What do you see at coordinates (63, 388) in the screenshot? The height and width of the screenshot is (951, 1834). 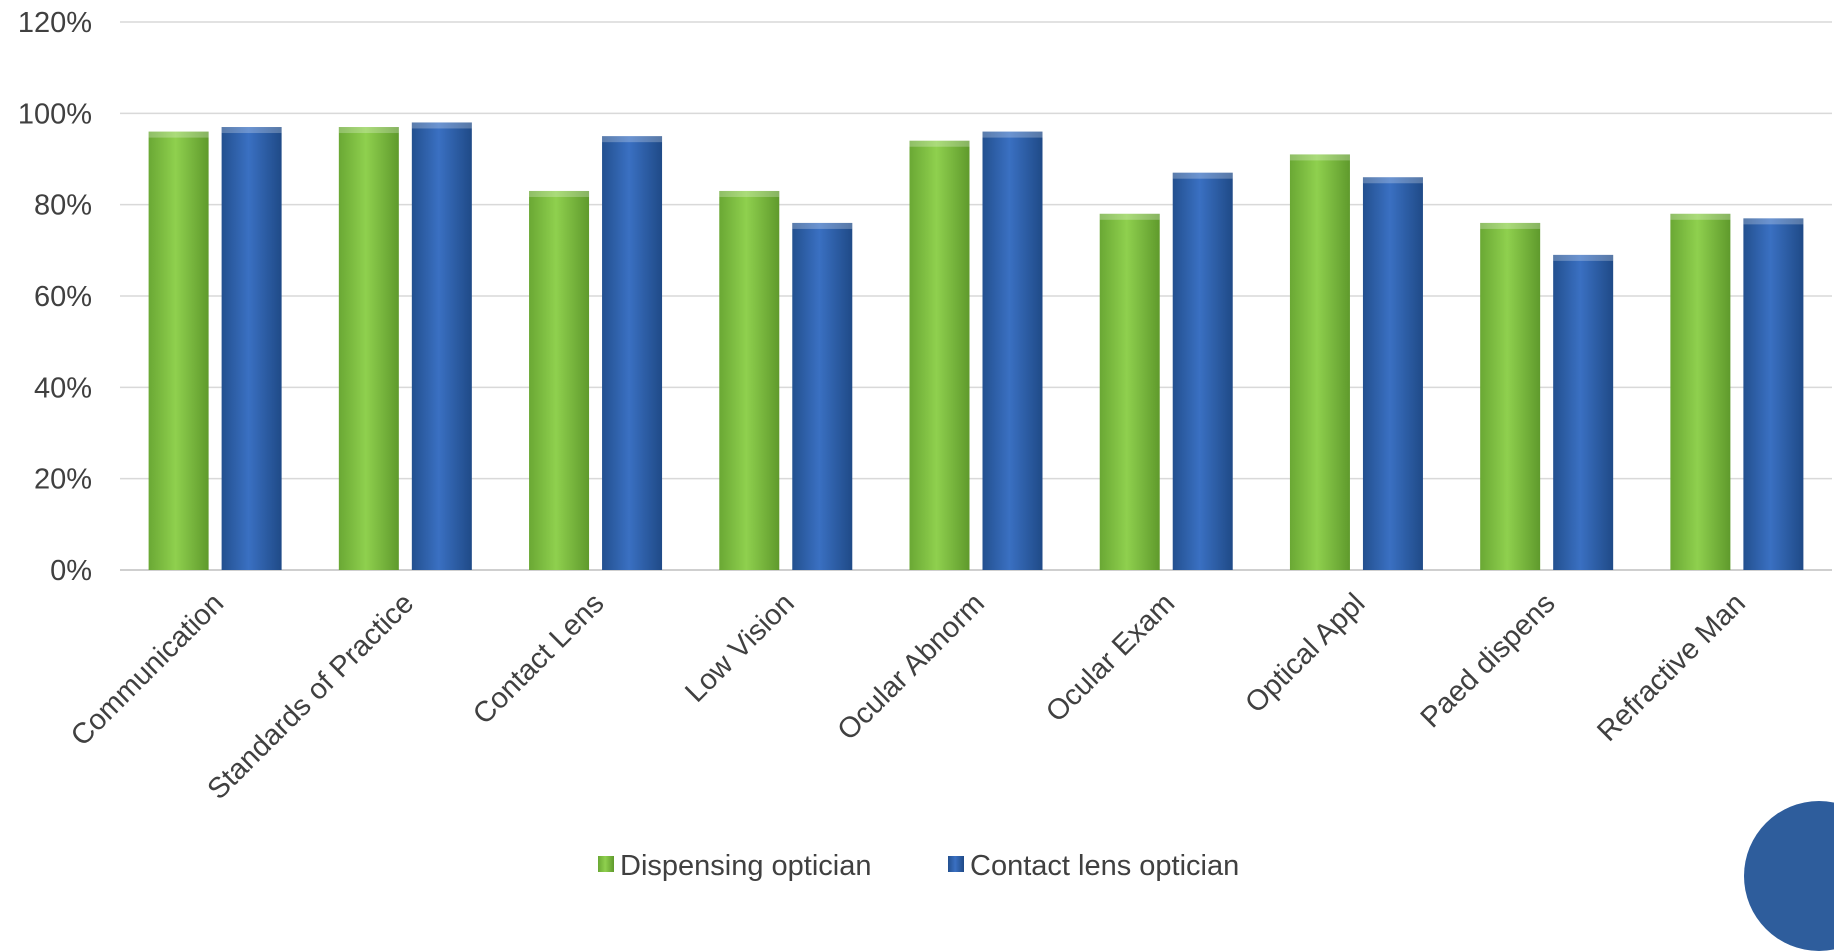 I see `y-tick-label: 40%` at bounding box center [63, 388].